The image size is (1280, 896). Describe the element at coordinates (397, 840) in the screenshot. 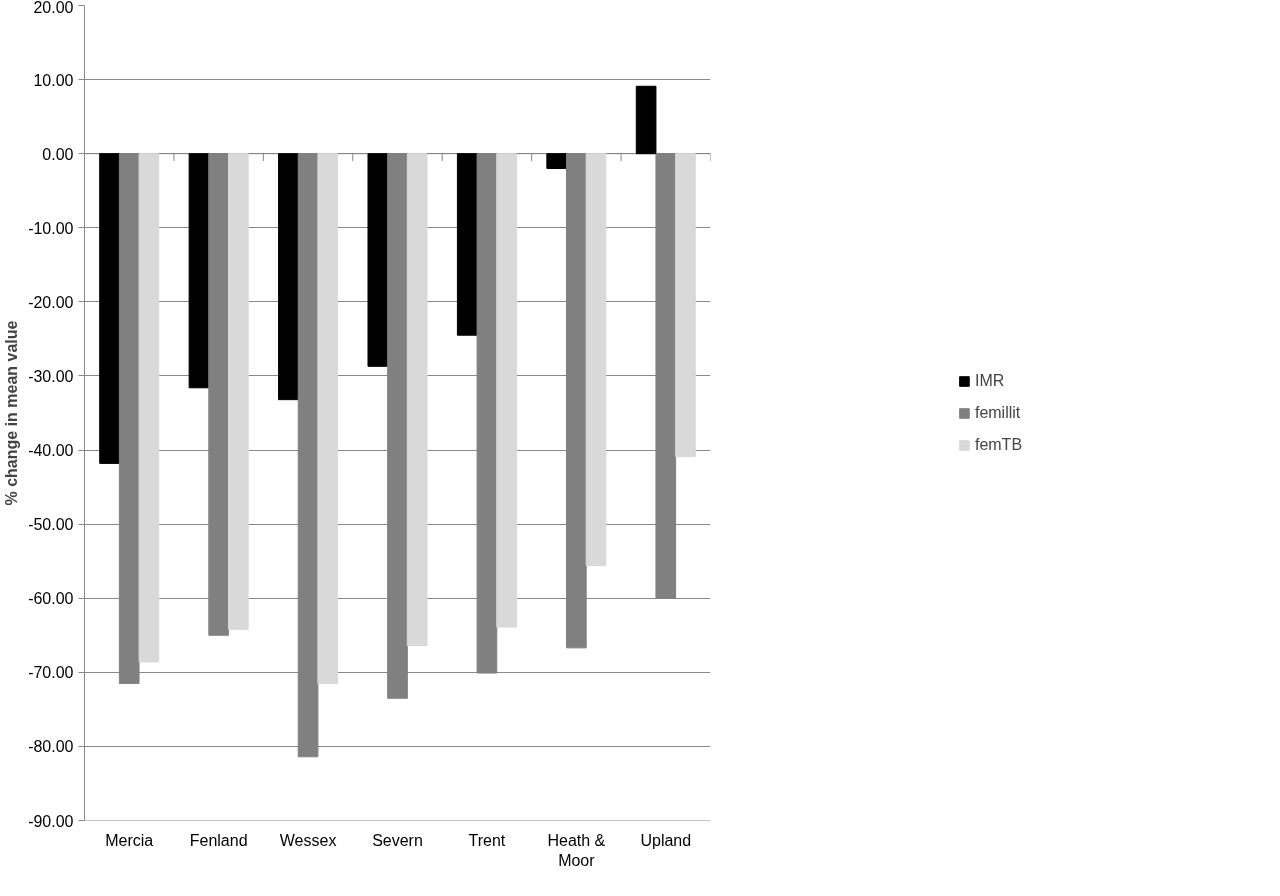

I see `x-tick-label: Severn` at that location.